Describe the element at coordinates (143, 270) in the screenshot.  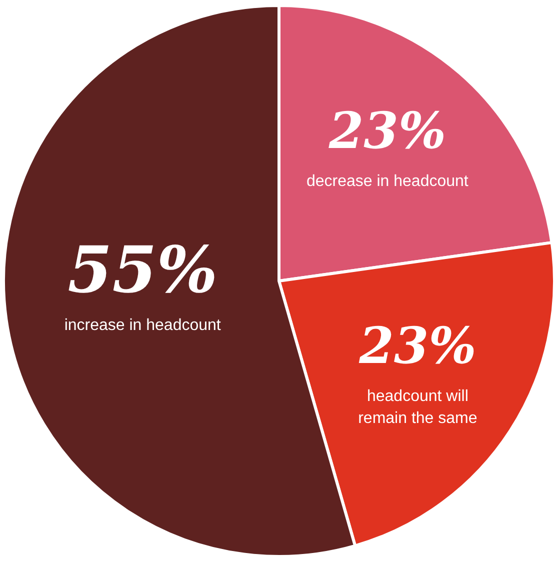
I see `data-label: 55%` at that location.